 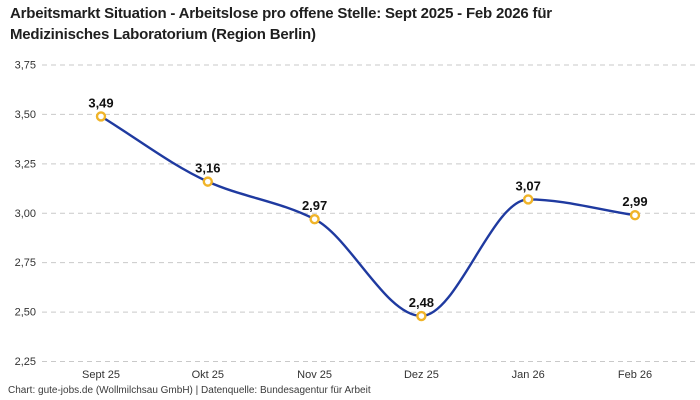 I want to click on data-point-label: 3,16, so click(x=207, y=168).